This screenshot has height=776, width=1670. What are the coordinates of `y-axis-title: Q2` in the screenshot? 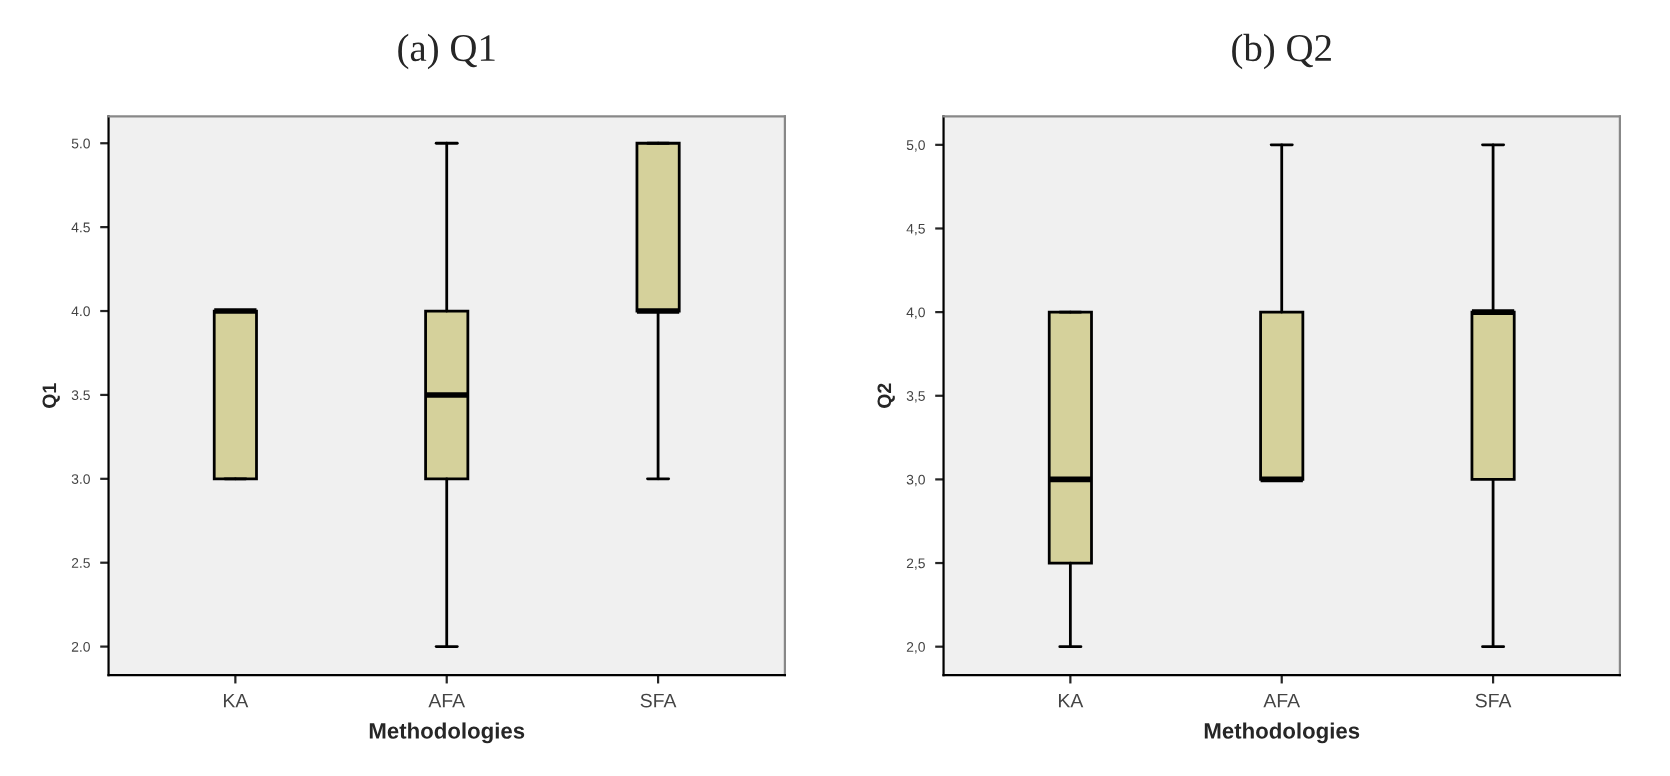 It's located at (886, 395).